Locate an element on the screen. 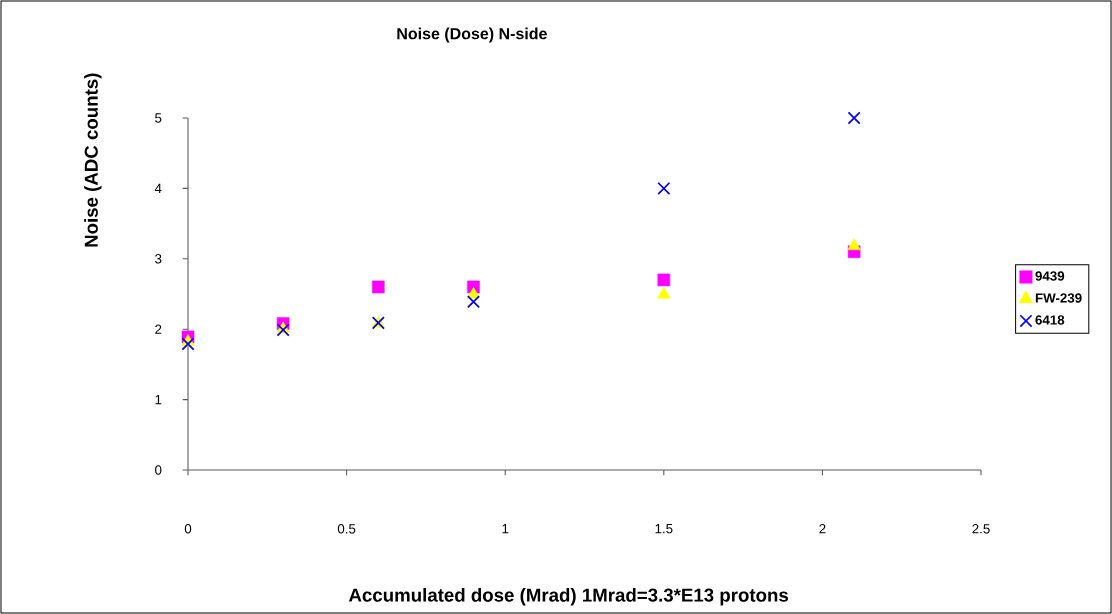 The image size is (1112, 614). x-tick-label: 1 is located at coordinates (505, 529).